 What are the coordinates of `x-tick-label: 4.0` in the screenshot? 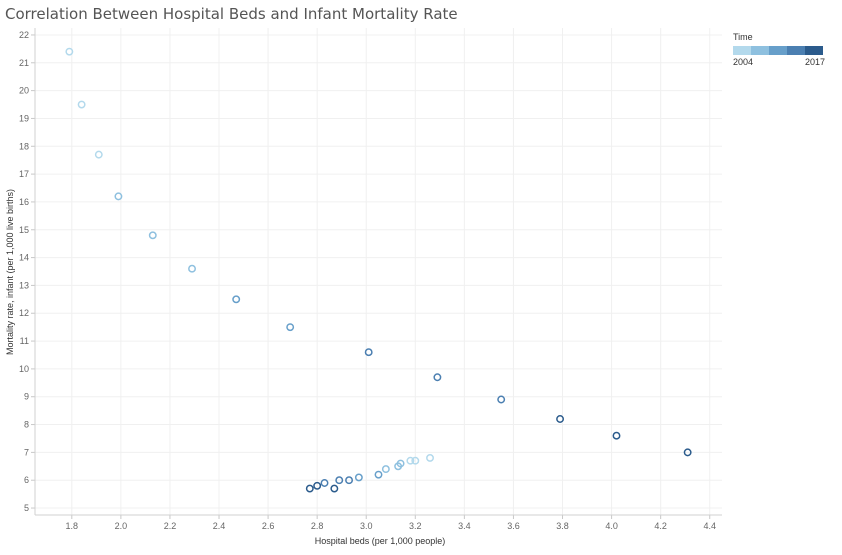 It's located at (611, 526).